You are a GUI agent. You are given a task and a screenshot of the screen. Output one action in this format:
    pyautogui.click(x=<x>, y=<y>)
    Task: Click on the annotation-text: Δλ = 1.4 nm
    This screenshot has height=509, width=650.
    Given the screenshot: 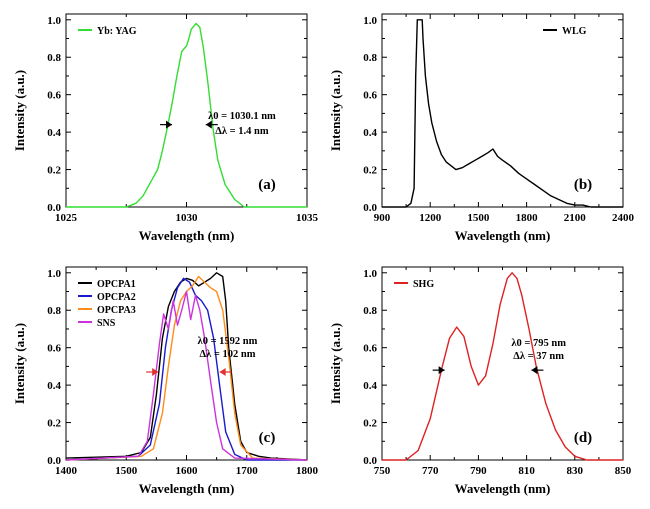 What is the action you would take?
    pyautogui.click(x=242, y=131)
    